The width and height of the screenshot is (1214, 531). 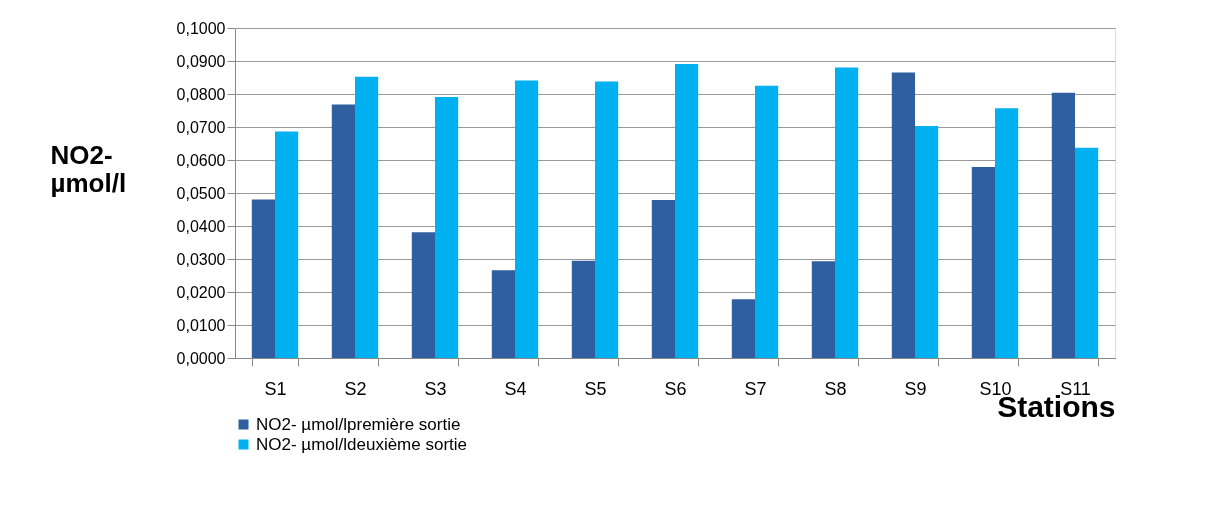 What do you see at coordinates (201, 259) in the screenshot?
I see `y-tick-label: 0,0300` at bounding box center [201, 259].